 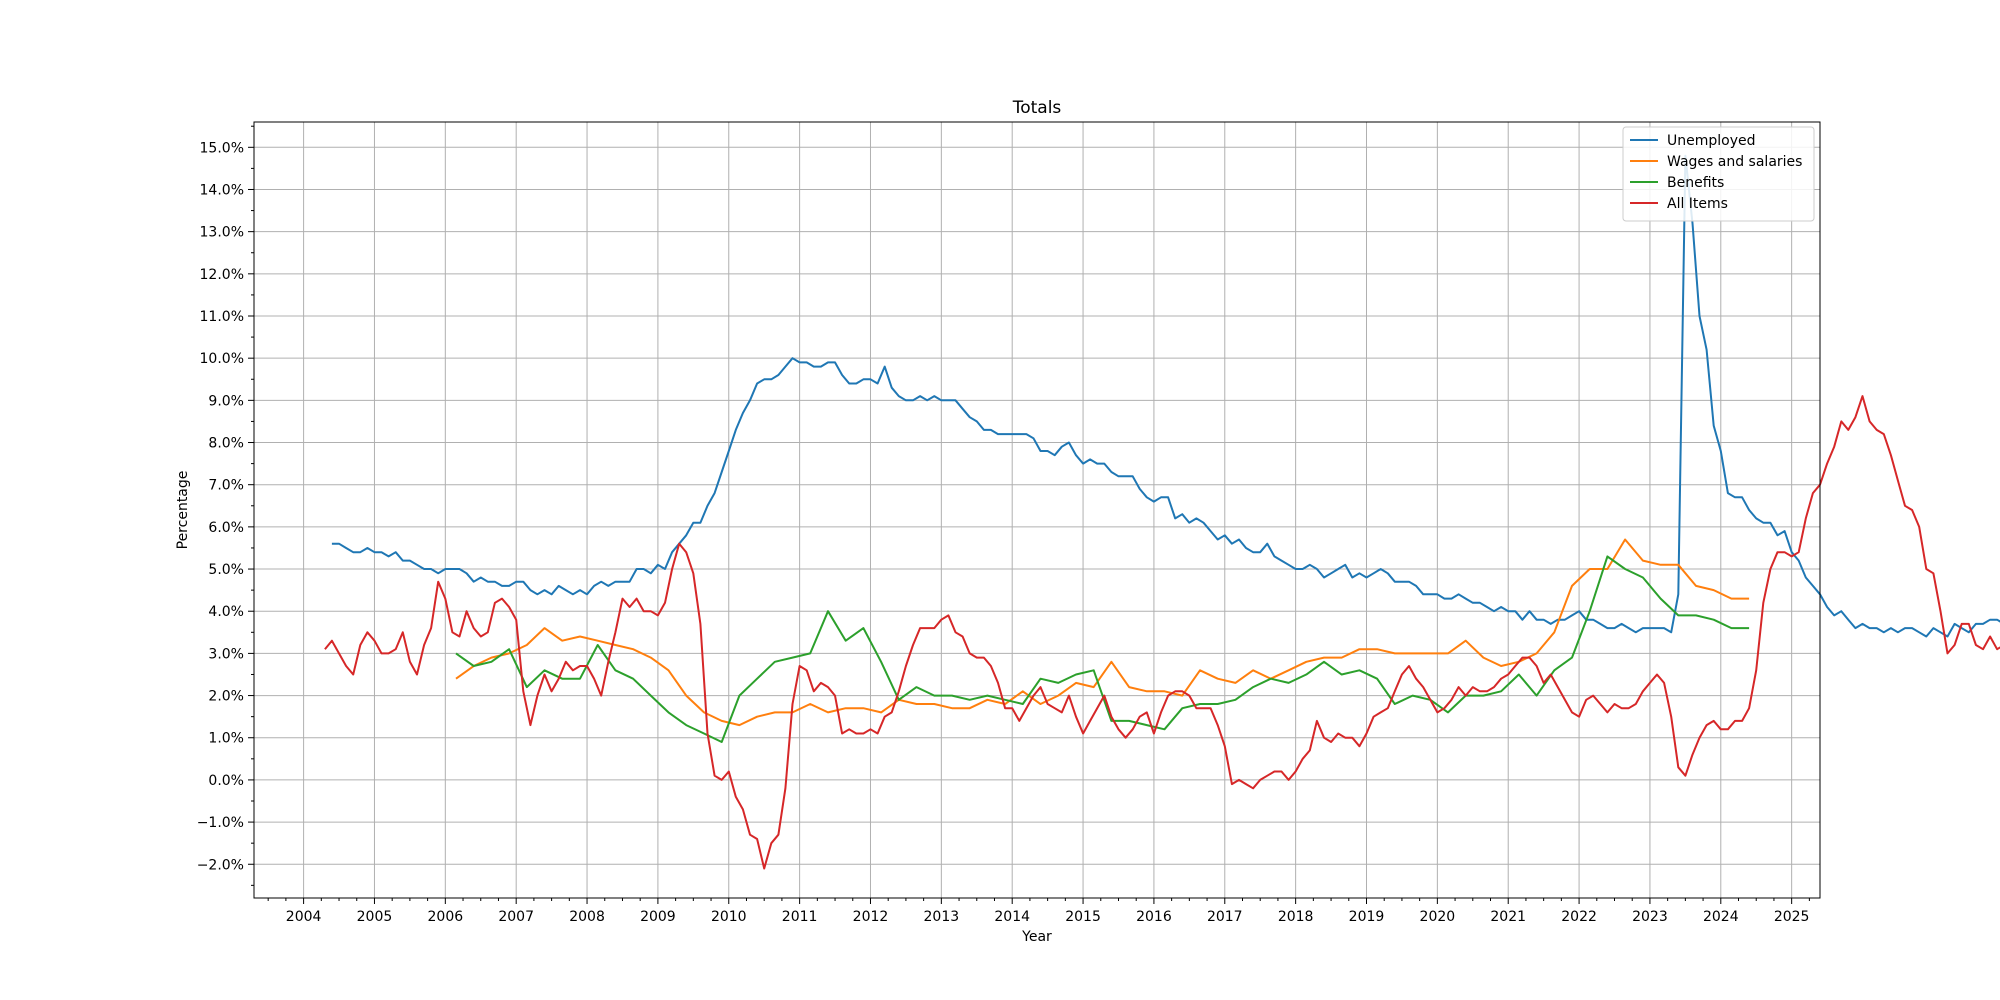 I want to click on y-tick-label: 4.0%, so click(x=226, y=612).